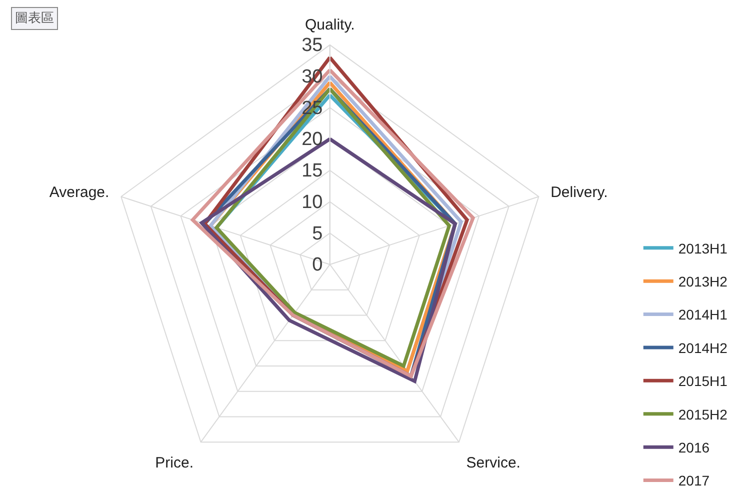 This screenshot has width=738, height=499. I want to click on y-tick-label: 0, so click(317, 265).